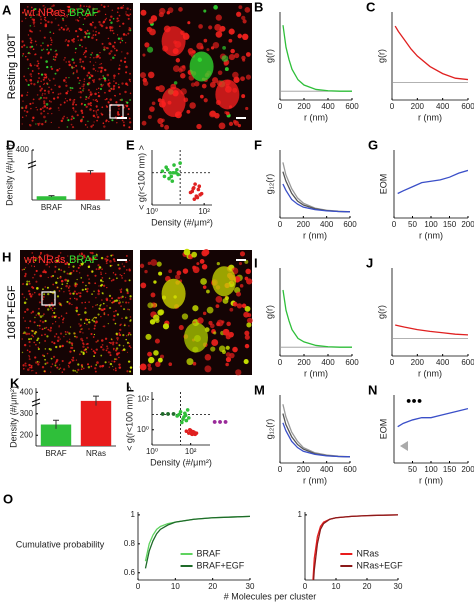  Describe the element at coordinates (315, 235) in the screenshot. I see `x-axis-label: r (nm)` at that location.